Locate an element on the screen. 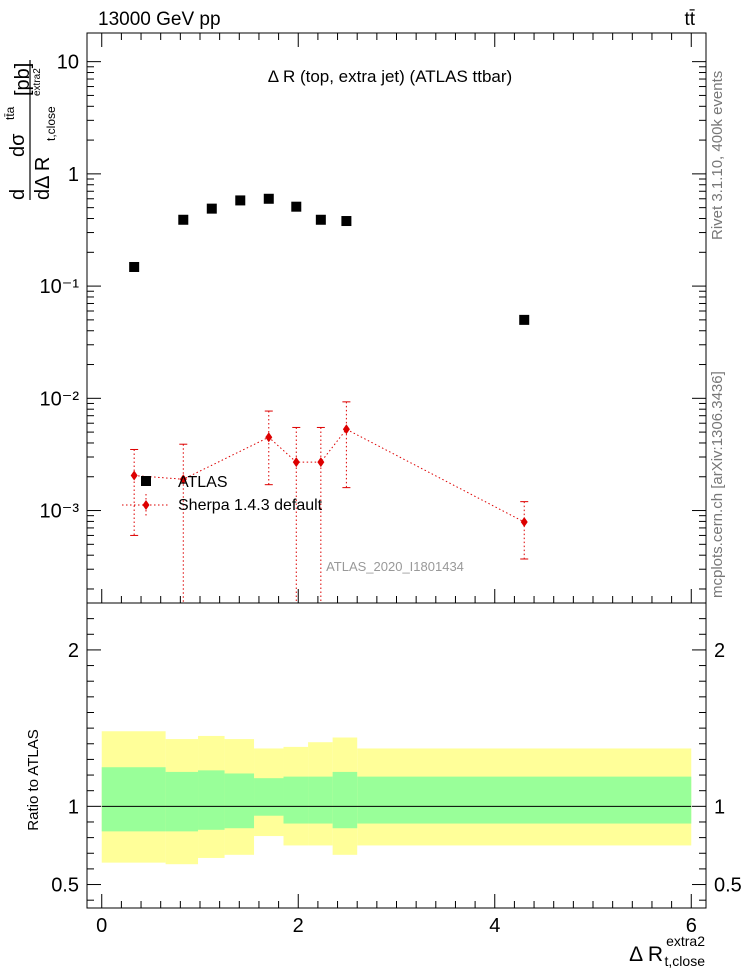 The height and width of the screenshot is (972, 746). legend-atlas-marker is located at coordinates (146, 481).